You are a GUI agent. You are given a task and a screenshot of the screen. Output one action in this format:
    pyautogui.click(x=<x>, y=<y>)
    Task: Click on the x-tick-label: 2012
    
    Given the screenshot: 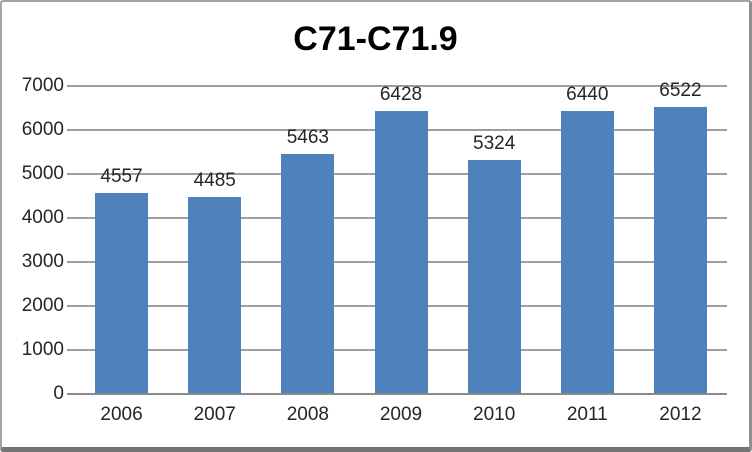 What is the action you would take?
    pyautogui.click(x=680, y=414)
    